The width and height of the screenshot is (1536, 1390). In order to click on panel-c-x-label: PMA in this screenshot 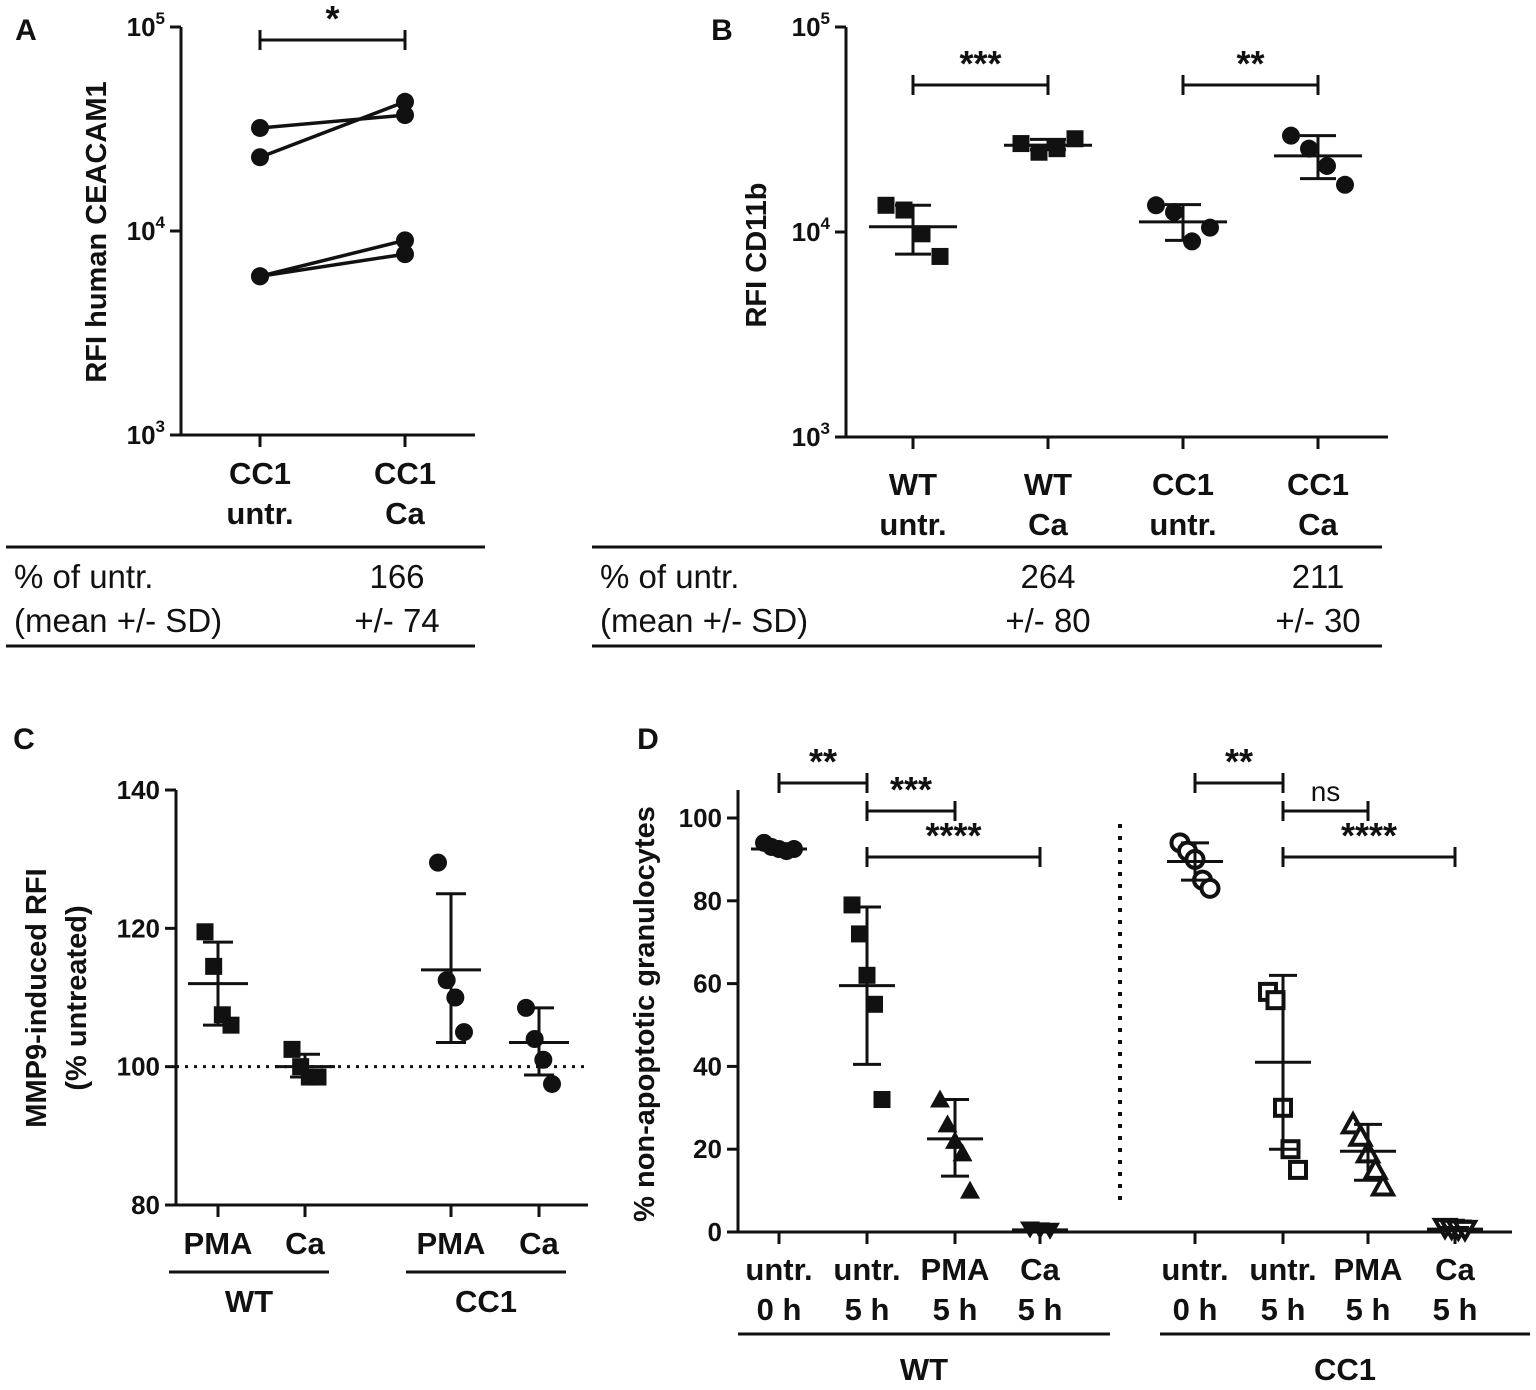, I will do `click(451, 1243)`.